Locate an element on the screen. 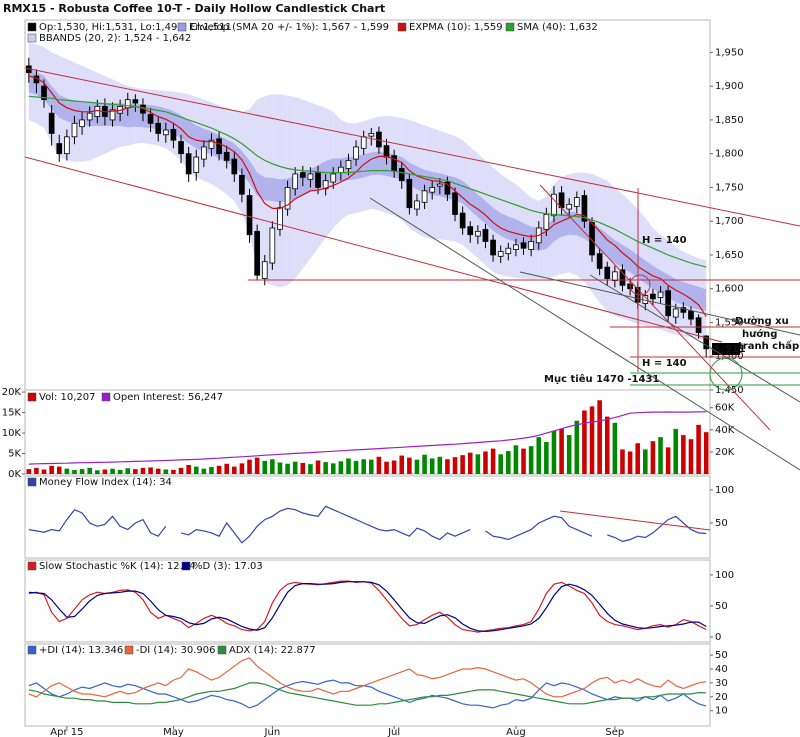 The height and width of the screenshot is (737, 800). legend-label: Vol: 10,207 is located at coordinates (67, 397).